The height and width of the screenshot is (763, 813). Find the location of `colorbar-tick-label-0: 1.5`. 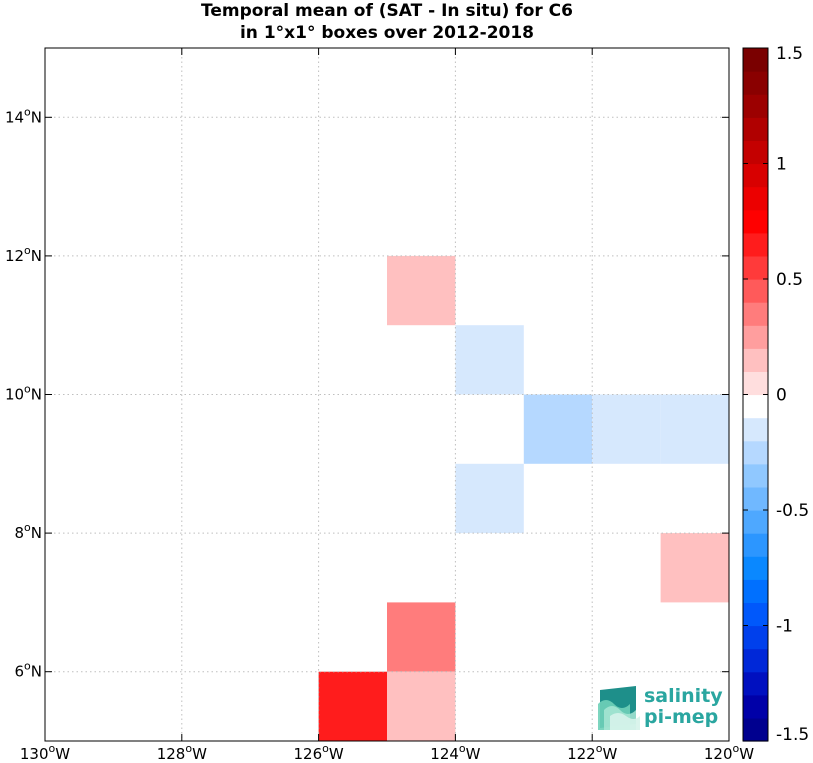

colorbar-tick-label-0: 1.5 is located at coordinates (789, 54).